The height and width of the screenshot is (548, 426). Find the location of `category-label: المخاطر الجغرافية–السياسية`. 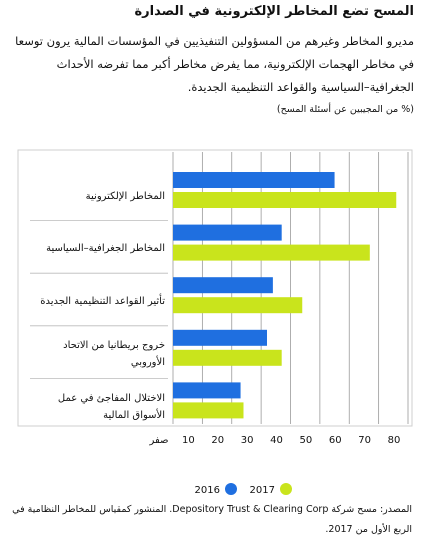

category-label: المخاطر الجغرافية–السياسية is located at coordinates (105, 249).